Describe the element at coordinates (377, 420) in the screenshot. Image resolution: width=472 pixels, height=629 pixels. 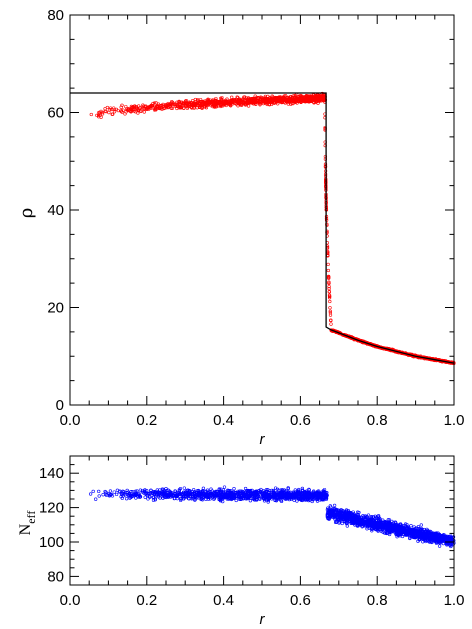
I see `density-x-tick-label: 0.8` at that location.